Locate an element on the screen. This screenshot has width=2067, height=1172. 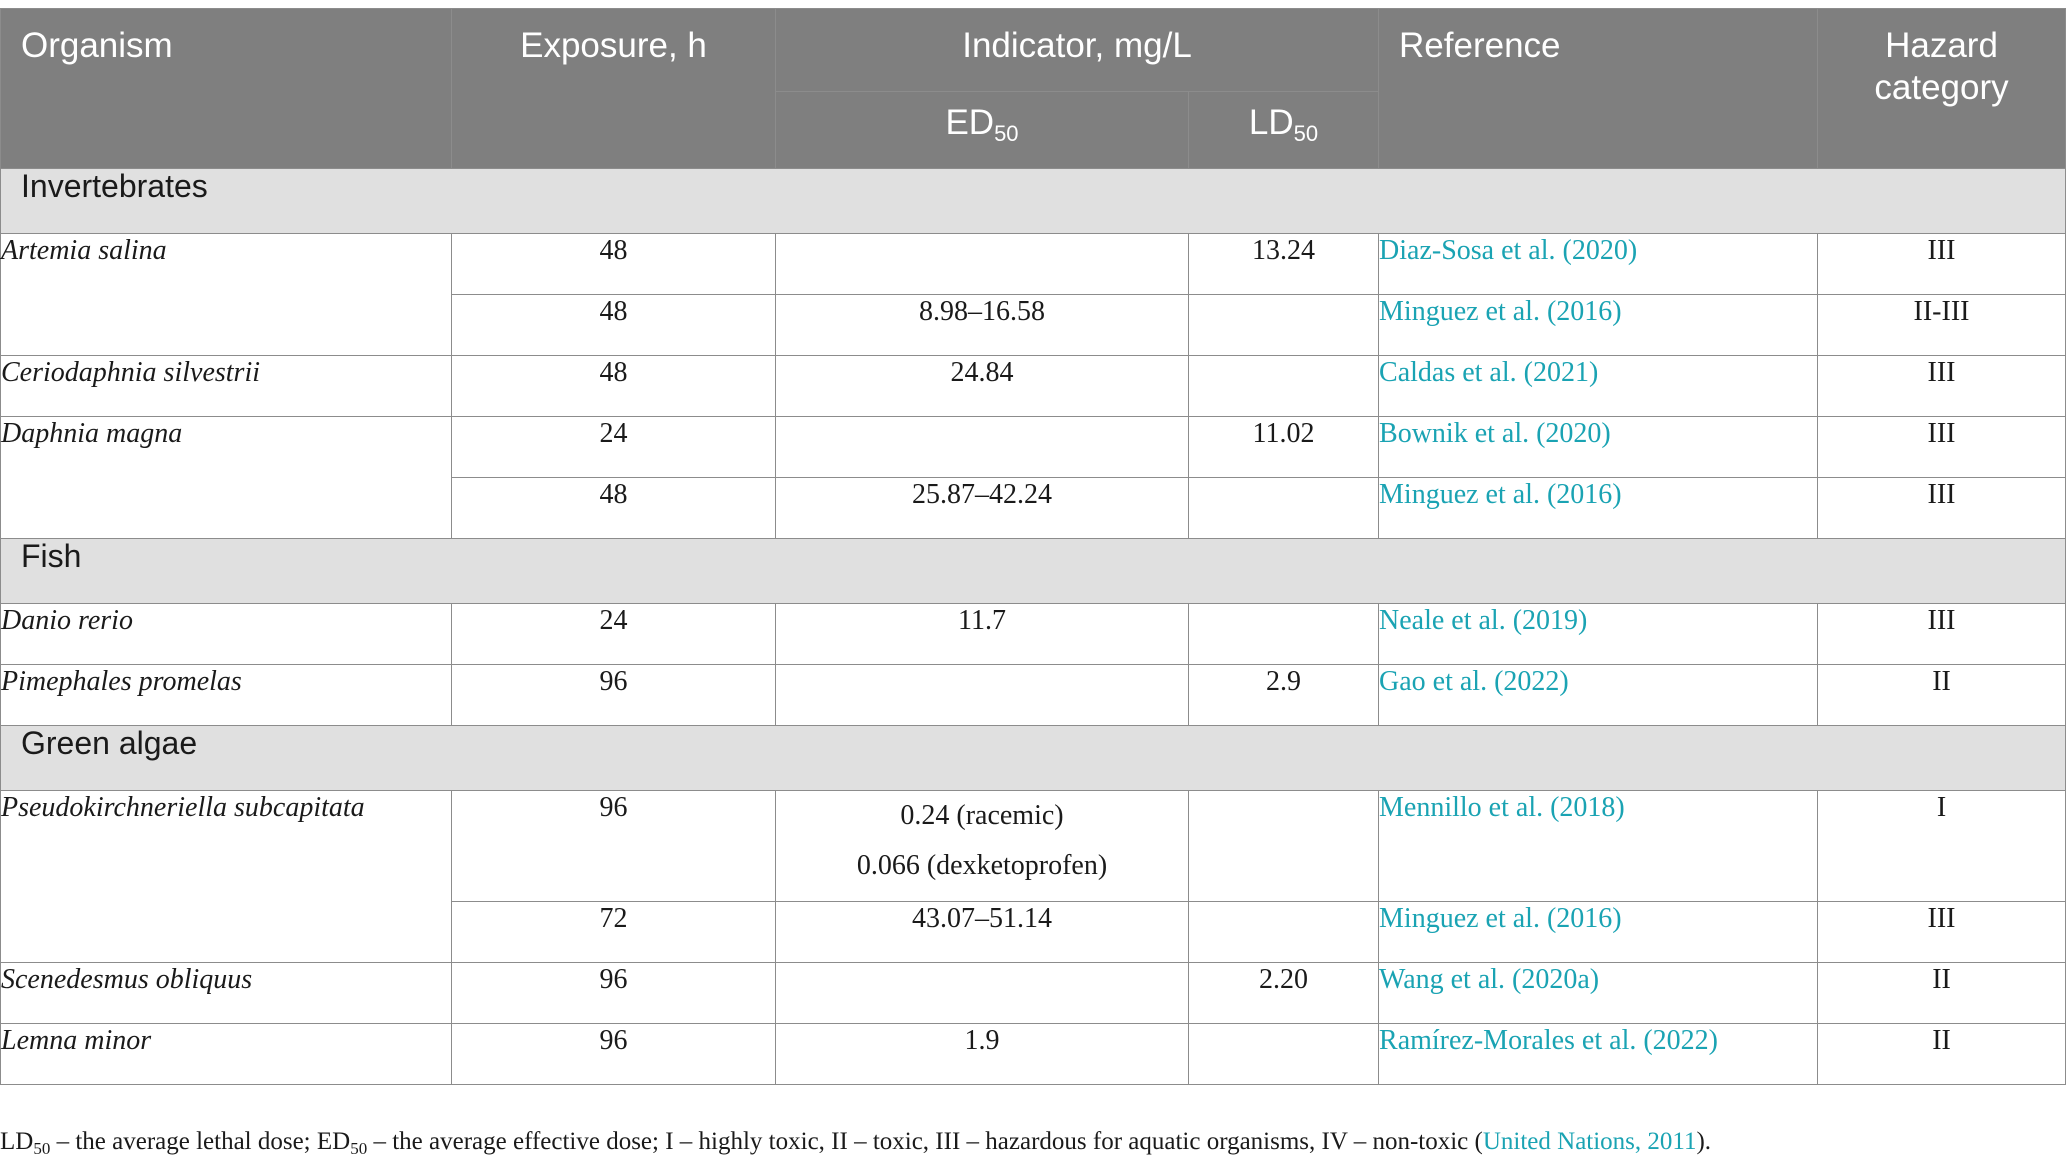
reference-link: Ramírez-Morales et al. (2022) is located at coordinates (1598, 1054).